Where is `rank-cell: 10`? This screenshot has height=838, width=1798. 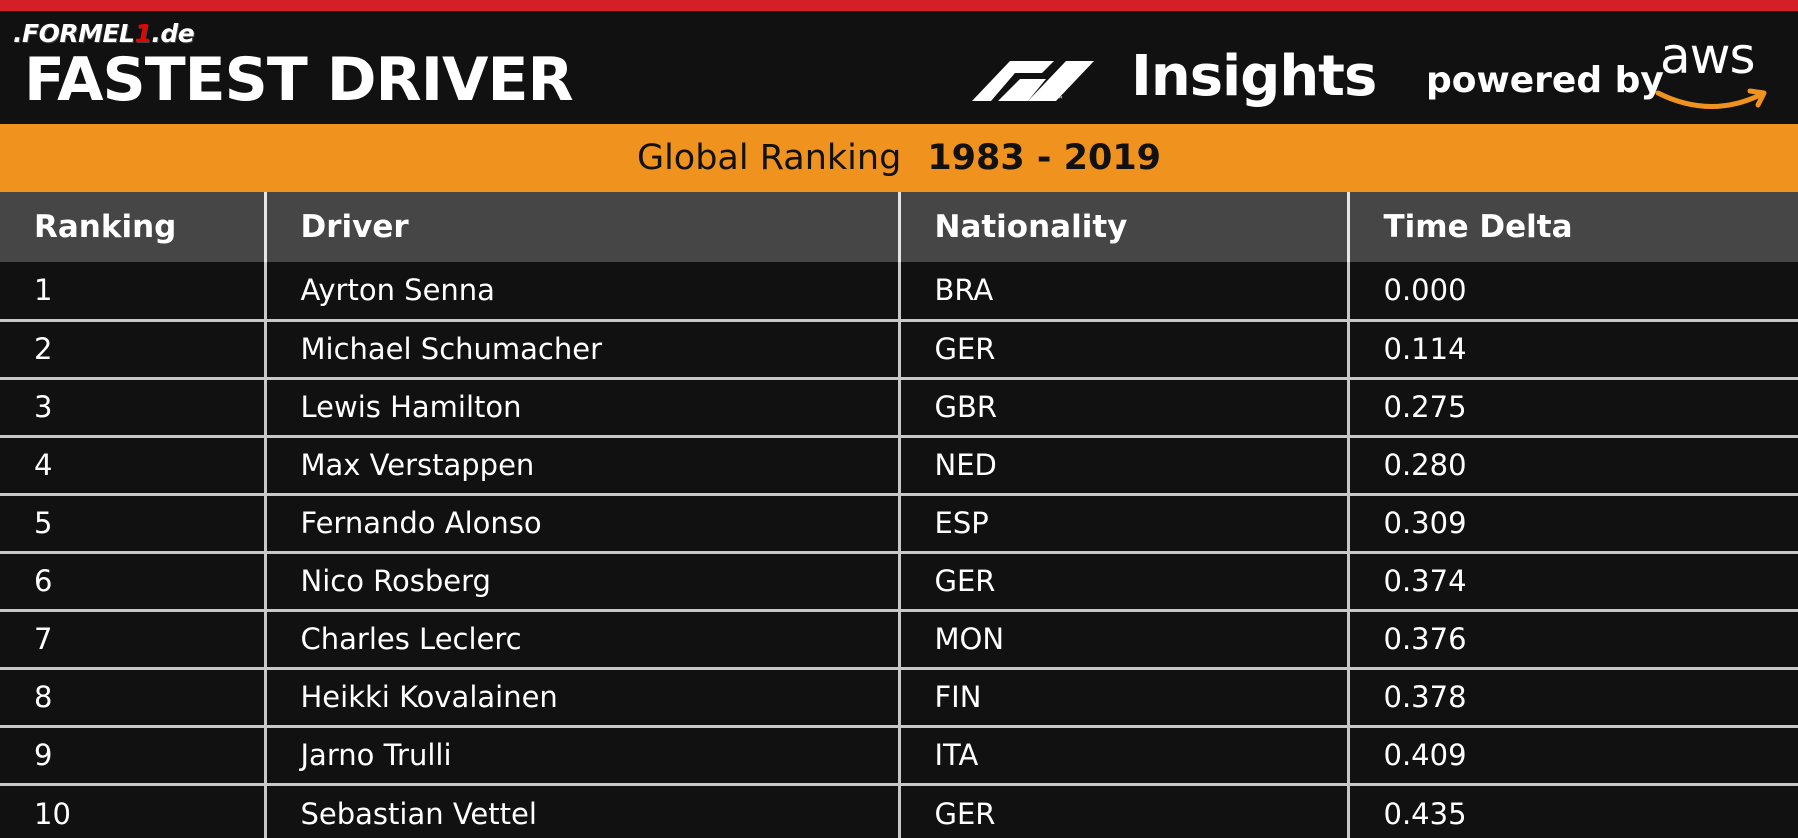 rank-cell: 10 is located at coordinates (132, 810).